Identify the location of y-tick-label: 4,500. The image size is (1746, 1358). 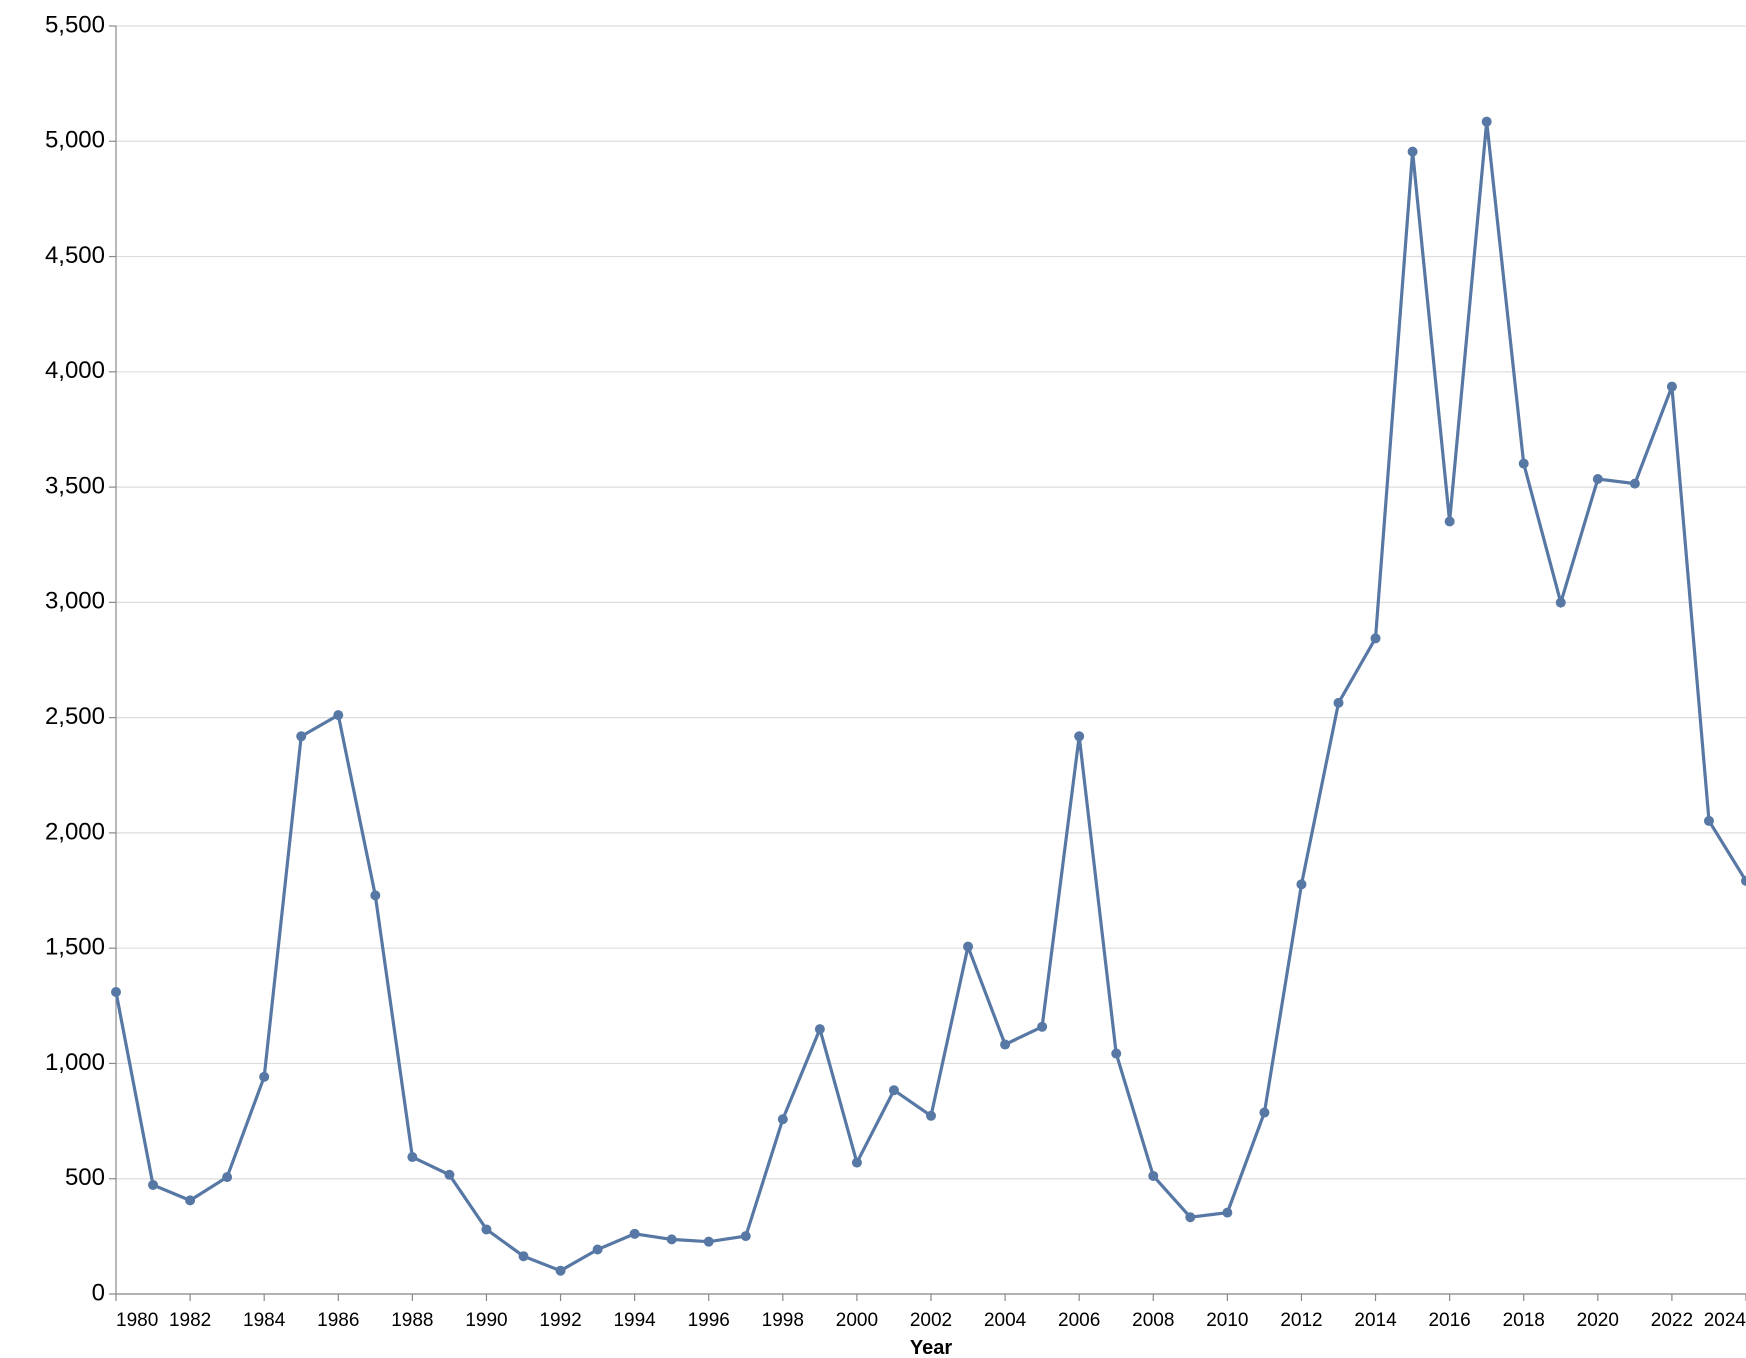
(75, 255).